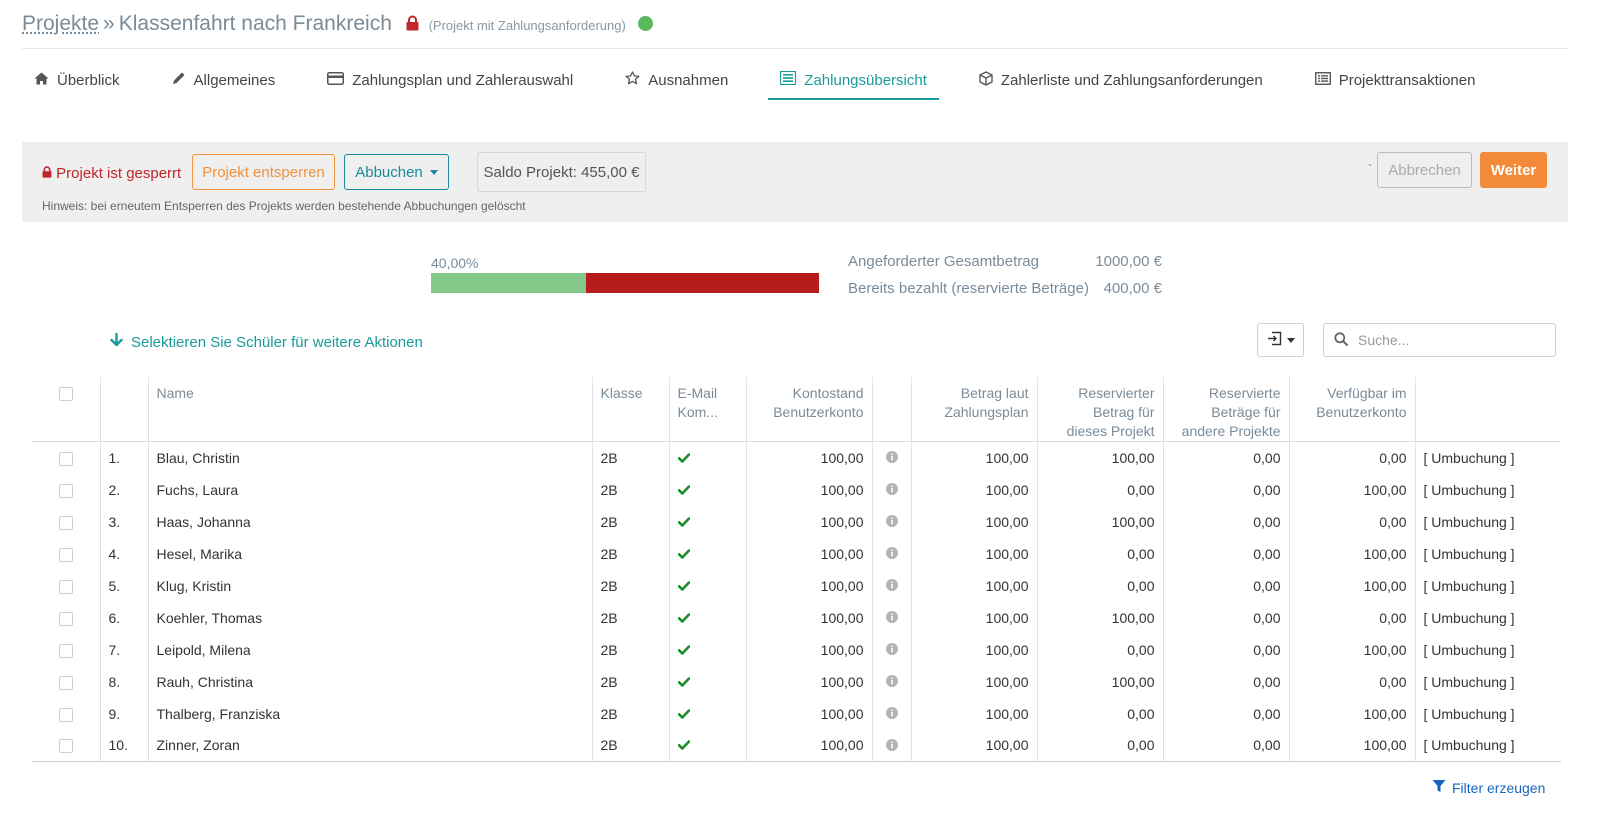 The image size is (1618, 832). Describe the element at coordinates (1487, 409) in the screenshot. I see `header-action` at that location.